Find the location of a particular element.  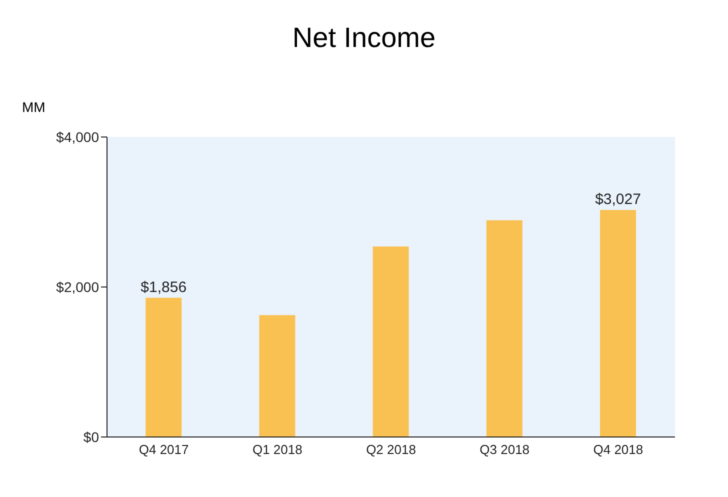

y-tick-label: $0 is located at coordinates (91, 436).